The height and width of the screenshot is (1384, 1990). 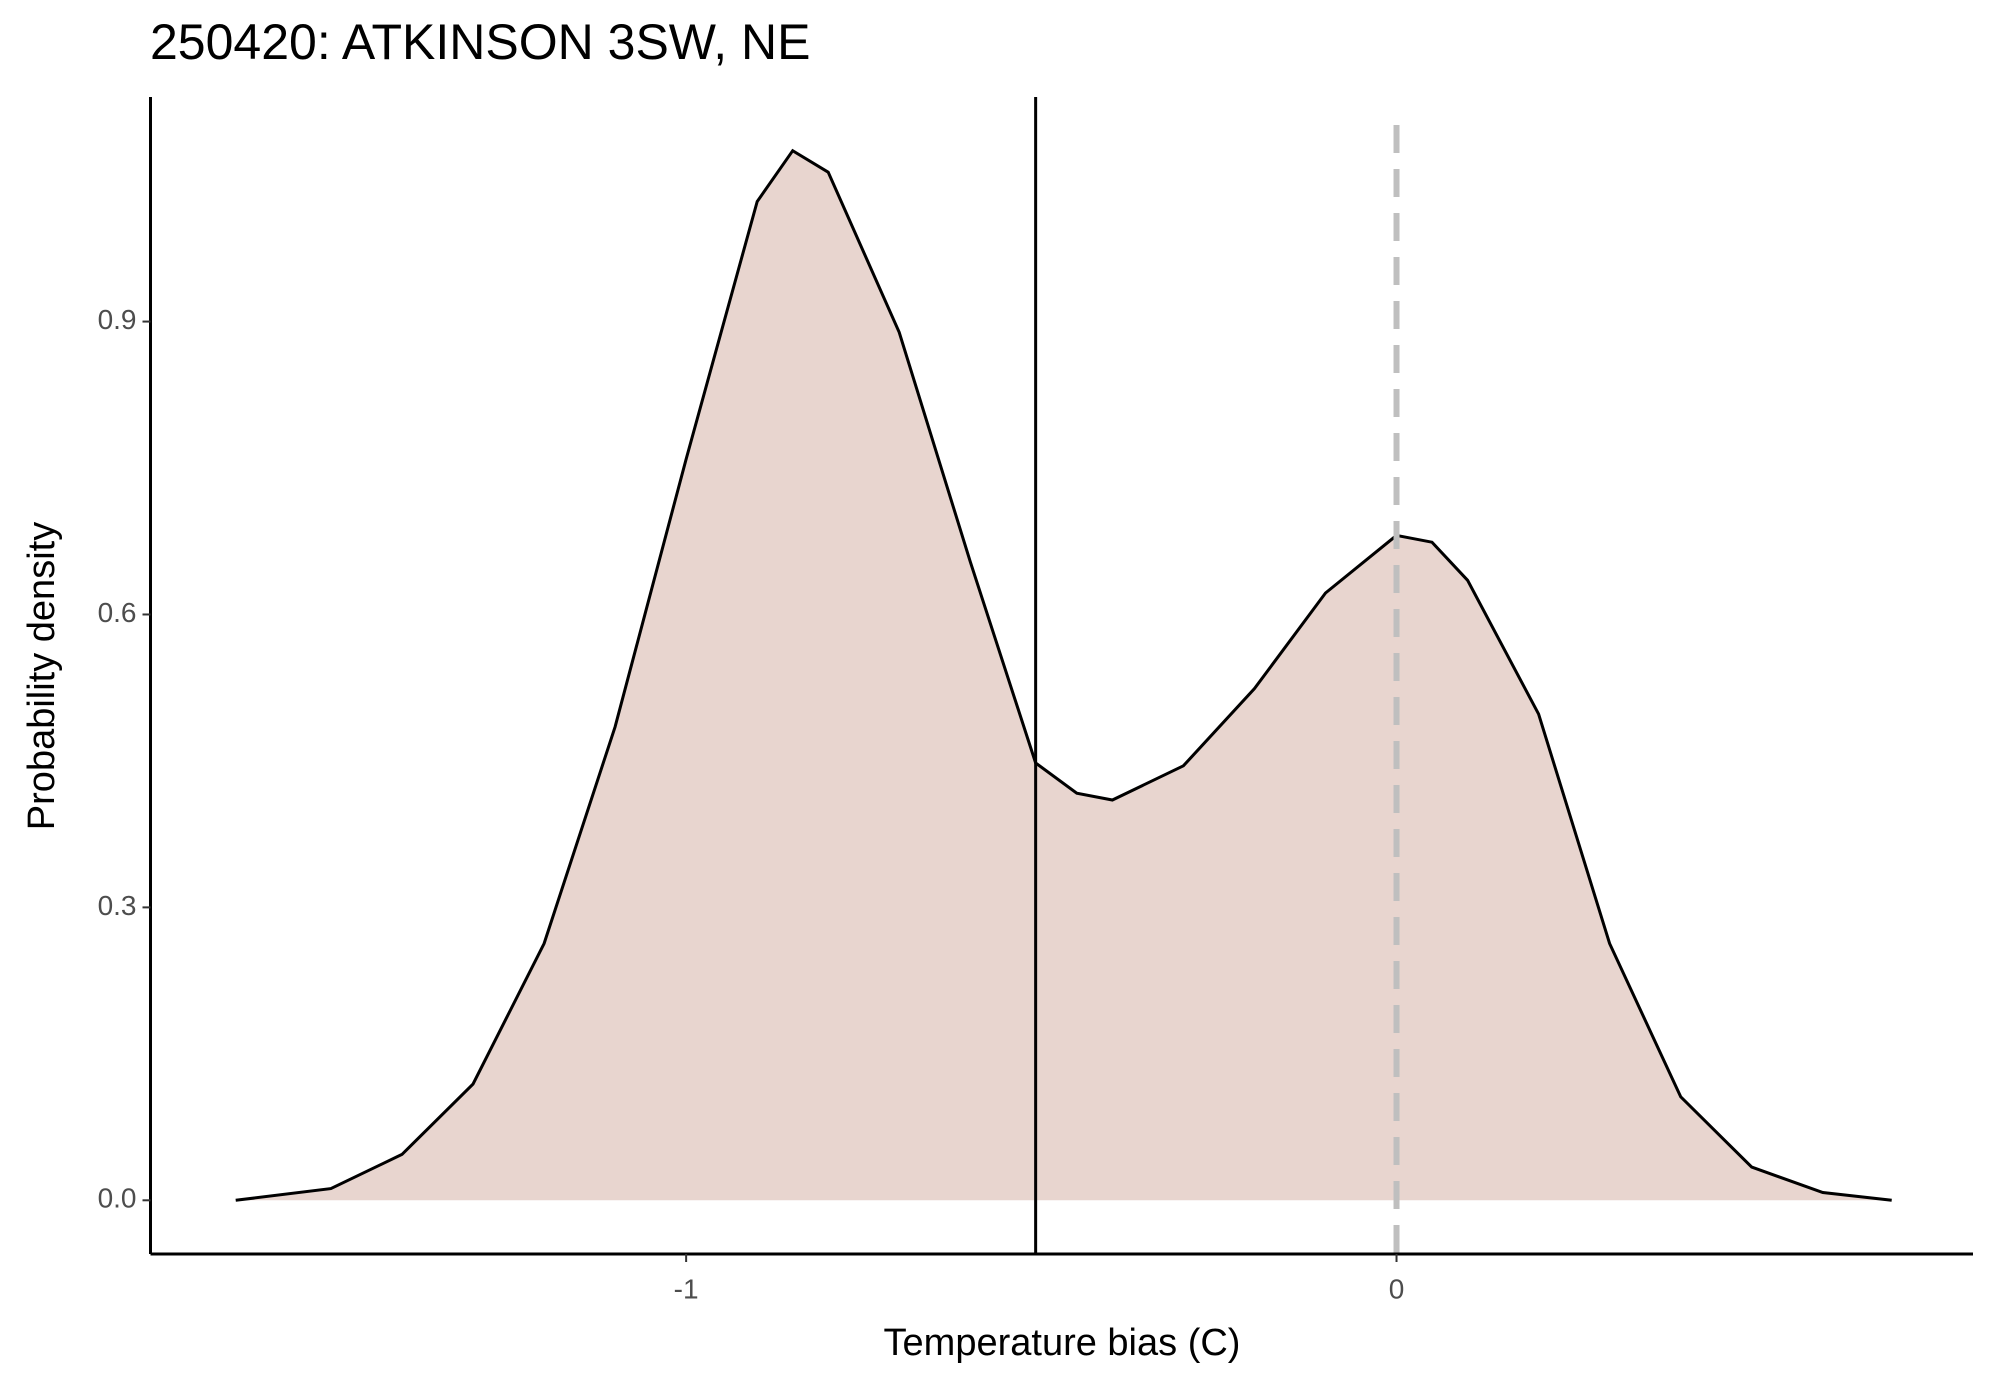 What do you see at coordinates (117, 612) in the screenshot?
I see `y-tick-label: 0.6` at bounding box center [117, 612].